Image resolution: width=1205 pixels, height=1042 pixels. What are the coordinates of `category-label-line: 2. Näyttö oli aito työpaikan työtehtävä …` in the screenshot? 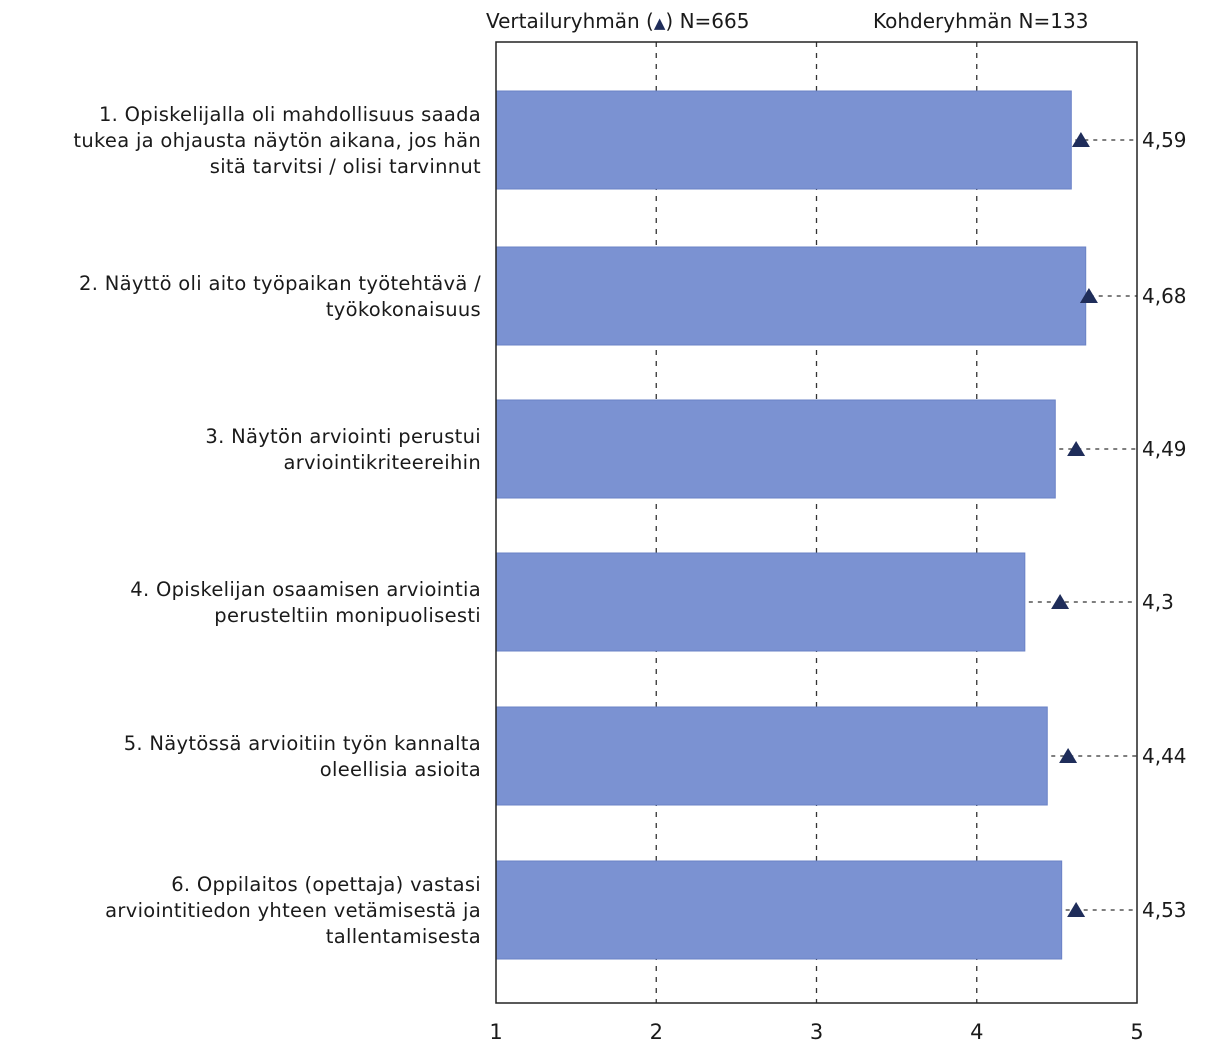 It's located at (280, 283).